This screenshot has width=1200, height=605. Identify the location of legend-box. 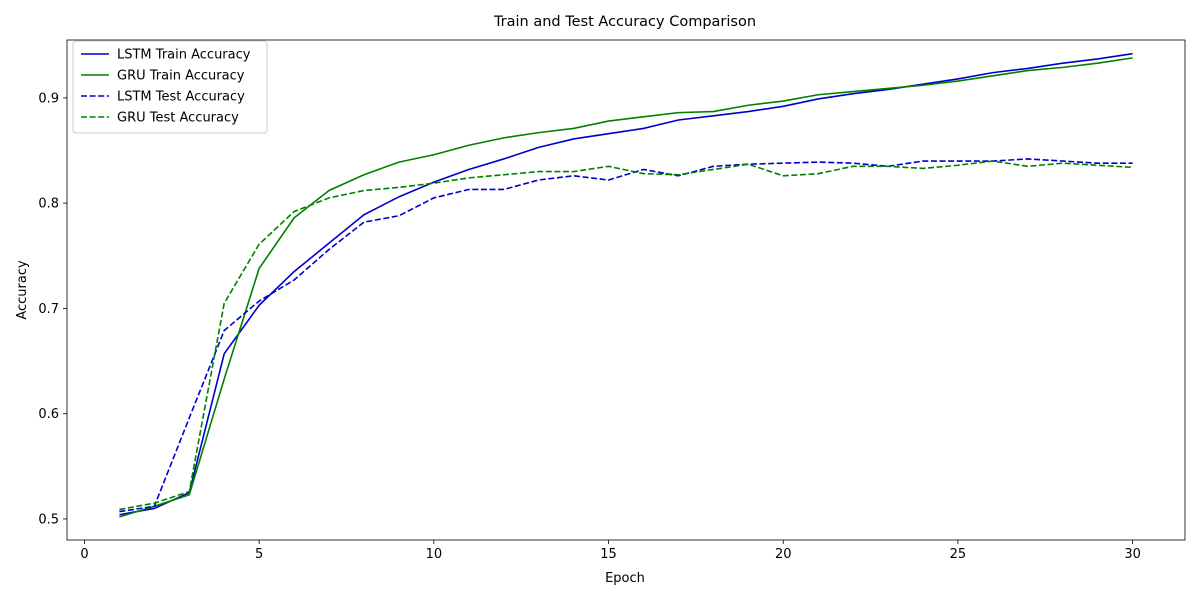
(170, 87).